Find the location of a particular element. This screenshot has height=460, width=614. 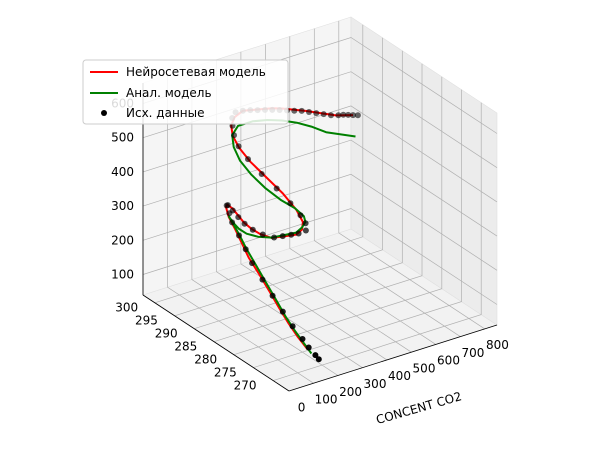

legend-box is located at coordinates (185, 92).